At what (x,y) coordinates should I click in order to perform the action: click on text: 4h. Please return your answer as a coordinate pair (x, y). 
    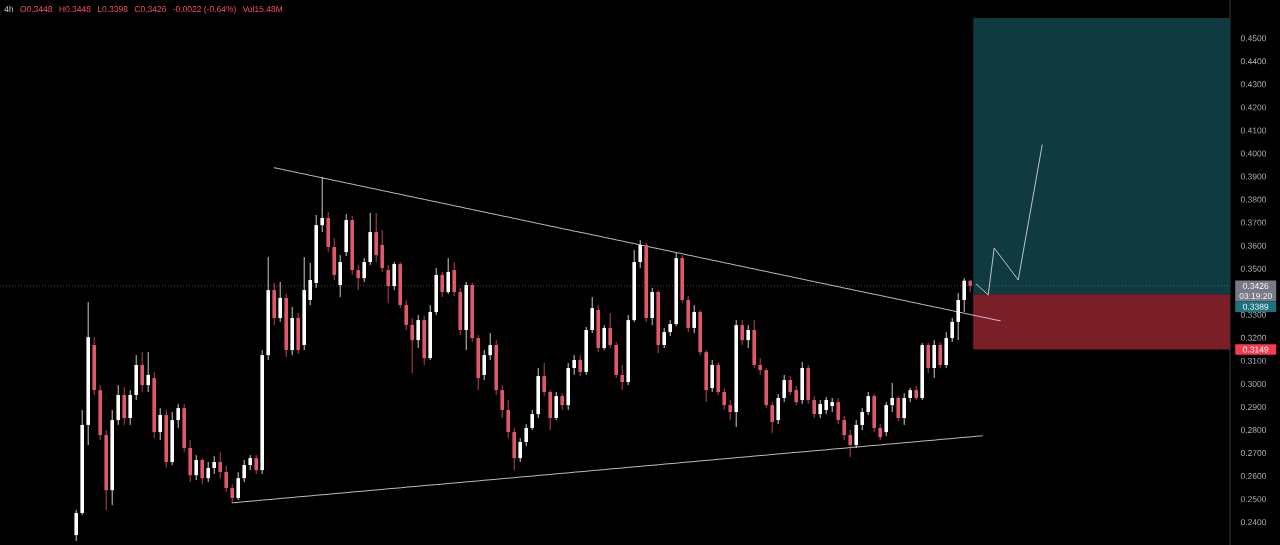
    Looking at the image, I should click on (9, 8).